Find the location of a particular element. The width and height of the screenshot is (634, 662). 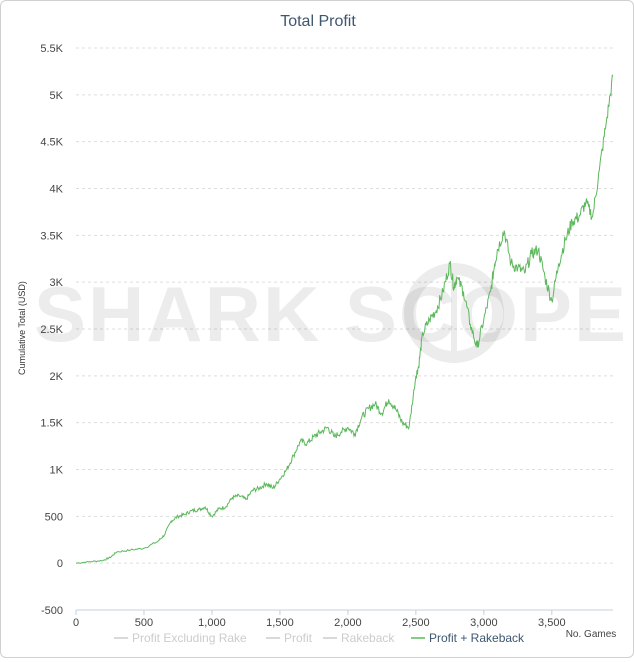

y-tick-label: 0 is located at coordinates (60, 564).